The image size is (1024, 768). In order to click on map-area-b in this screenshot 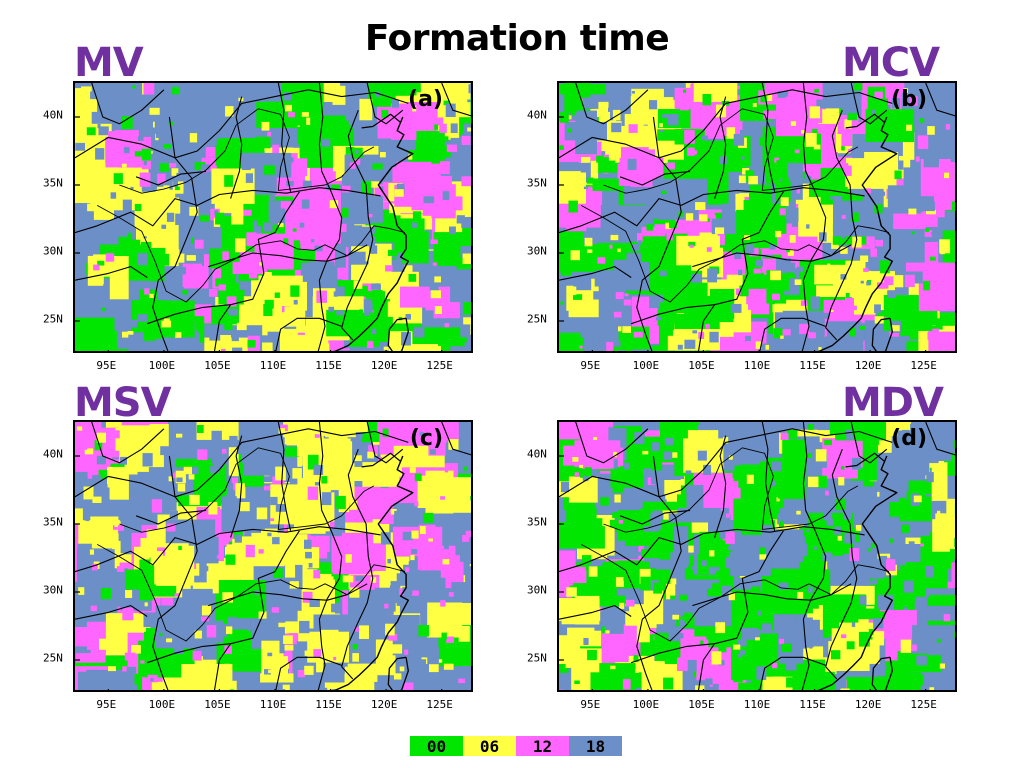, I will do `click(757, 217)`.